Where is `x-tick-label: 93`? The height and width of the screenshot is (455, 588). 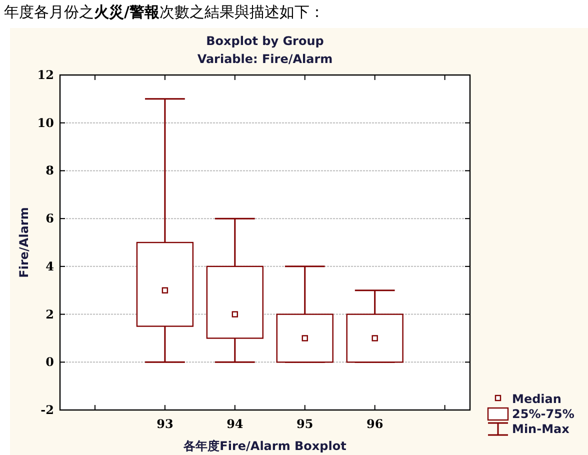 x-tick-label: 93 is located at coordinates (165, 424).